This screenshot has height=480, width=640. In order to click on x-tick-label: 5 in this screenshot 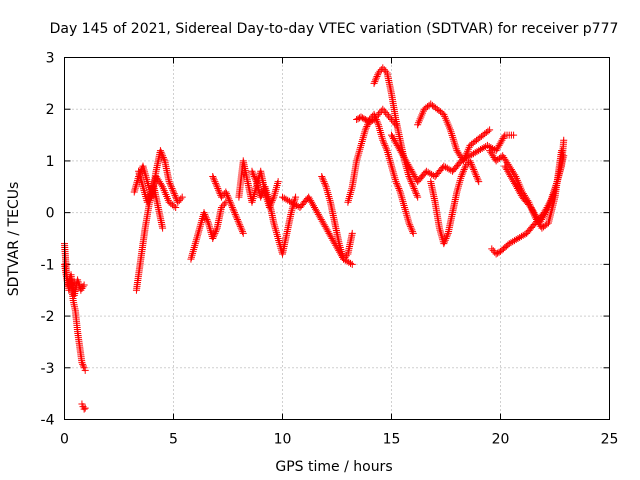, I will do `click(173, 440)`.